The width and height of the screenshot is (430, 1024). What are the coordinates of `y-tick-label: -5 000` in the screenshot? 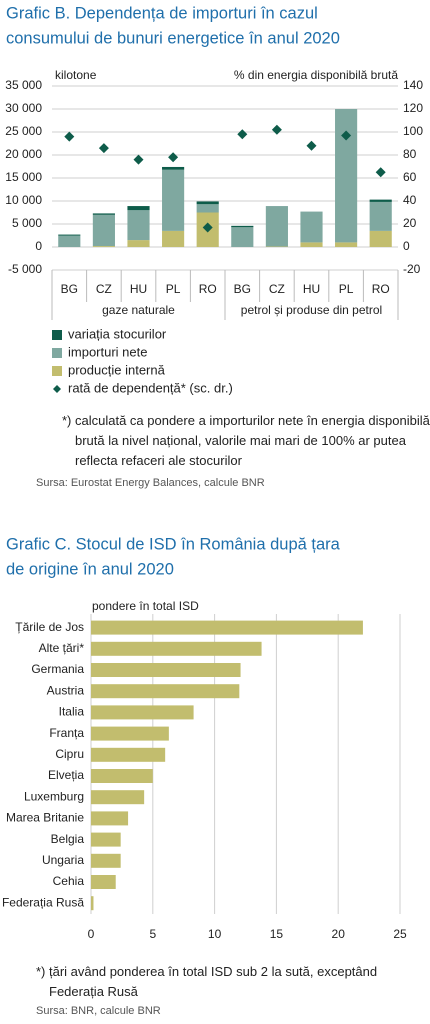 It's located at (25, 269).